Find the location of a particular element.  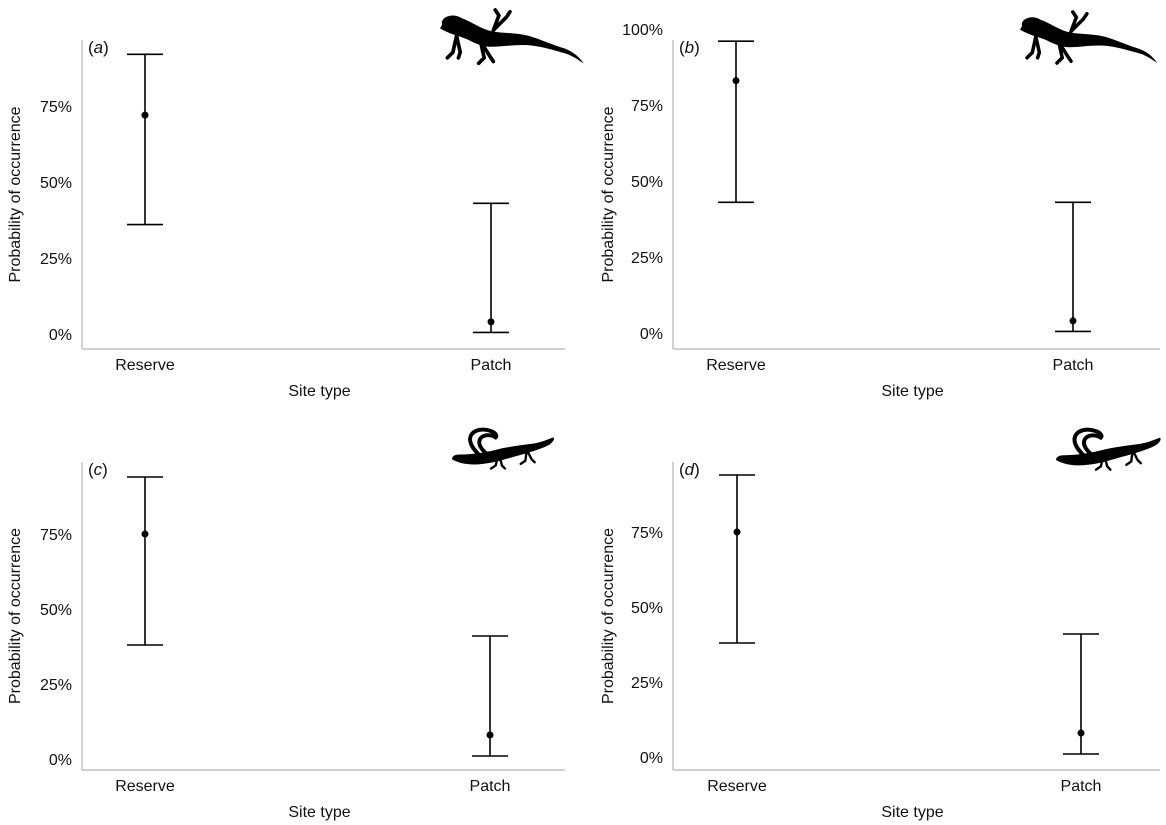

panel-label: (a) is located at coordinates (98, 47).